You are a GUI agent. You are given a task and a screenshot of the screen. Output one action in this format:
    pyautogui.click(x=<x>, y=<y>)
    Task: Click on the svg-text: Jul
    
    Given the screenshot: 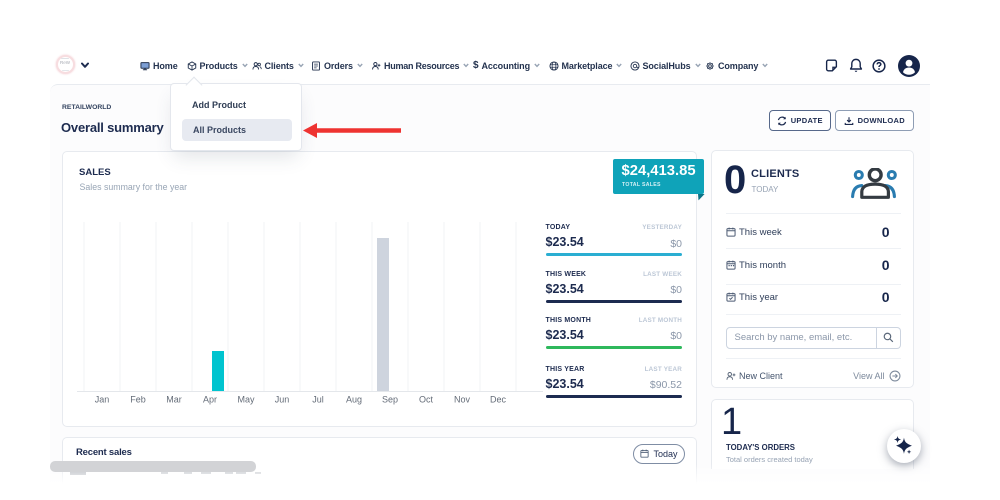 What is the action you would take?
    pyautogui.click(x=318, y=400)
    